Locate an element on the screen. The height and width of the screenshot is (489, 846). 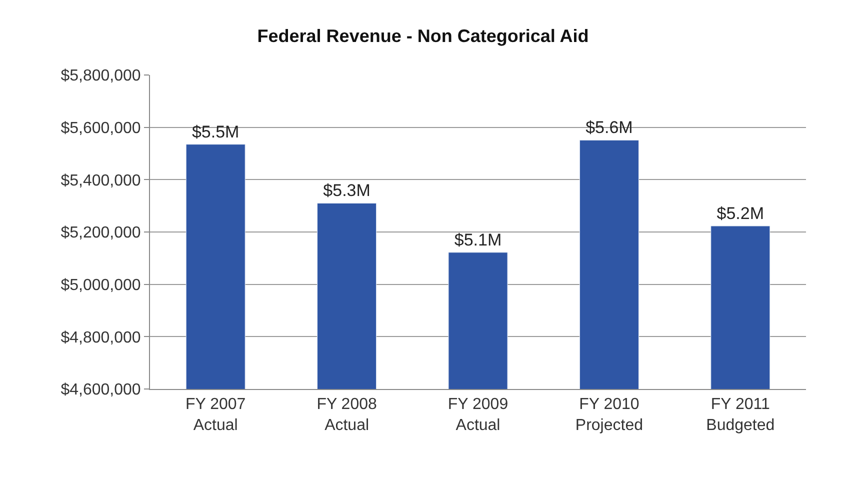
x-tick-label: FY 2008 Actual is located at coordinates (346, 415).